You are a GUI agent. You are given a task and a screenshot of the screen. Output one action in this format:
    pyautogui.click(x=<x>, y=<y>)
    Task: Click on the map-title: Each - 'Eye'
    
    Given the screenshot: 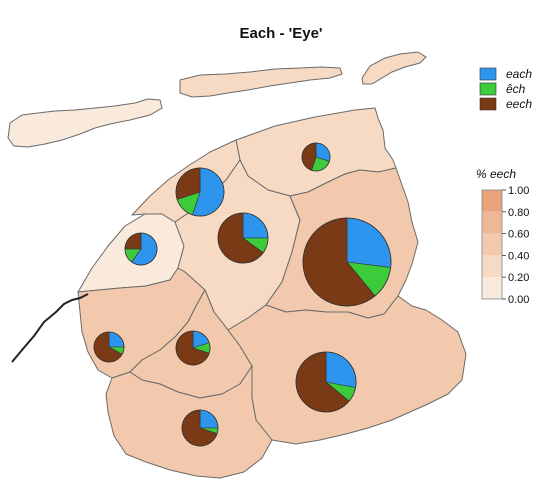 What is the action you would take?
    pyautogui.click(x=280, y=33)
    